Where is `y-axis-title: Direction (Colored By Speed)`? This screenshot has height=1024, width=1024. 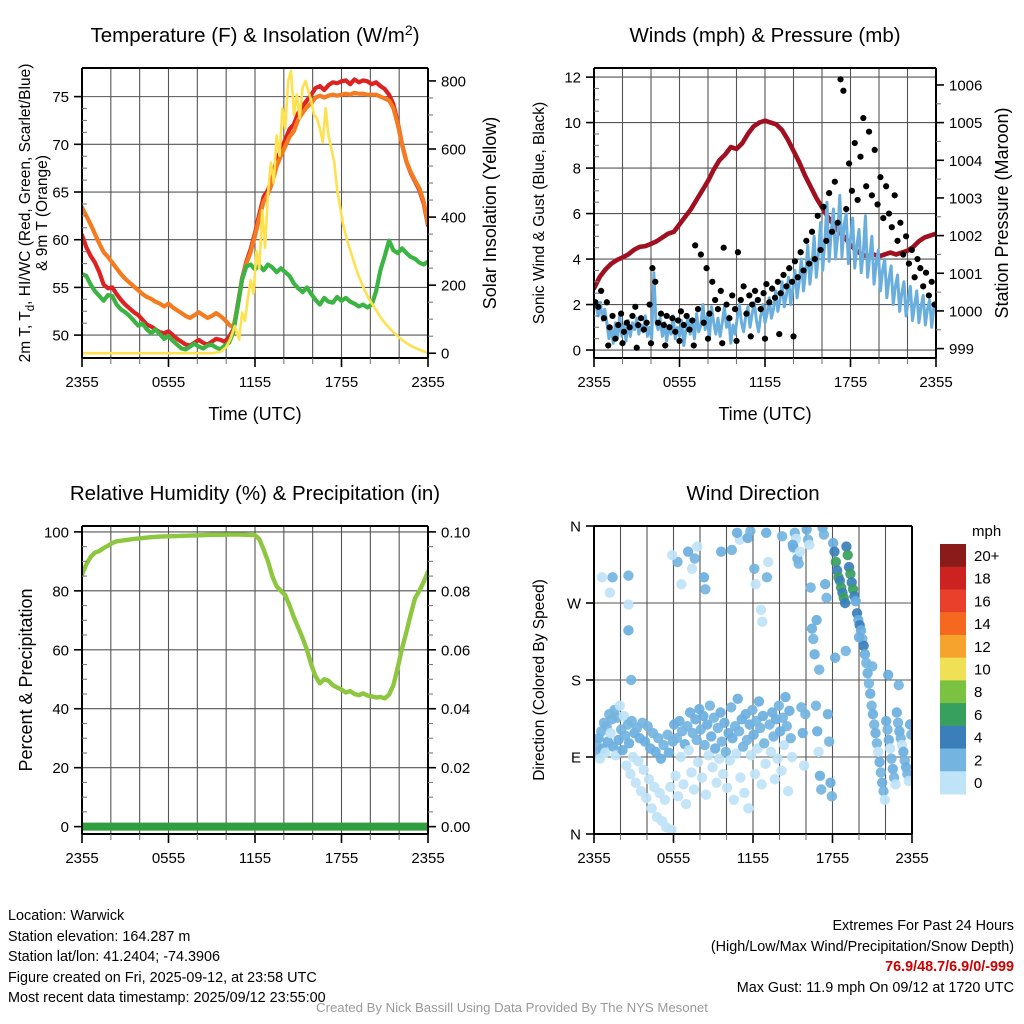
y-axis-title: Direction (Colored By Speed) is located at coordinates (539, 680).